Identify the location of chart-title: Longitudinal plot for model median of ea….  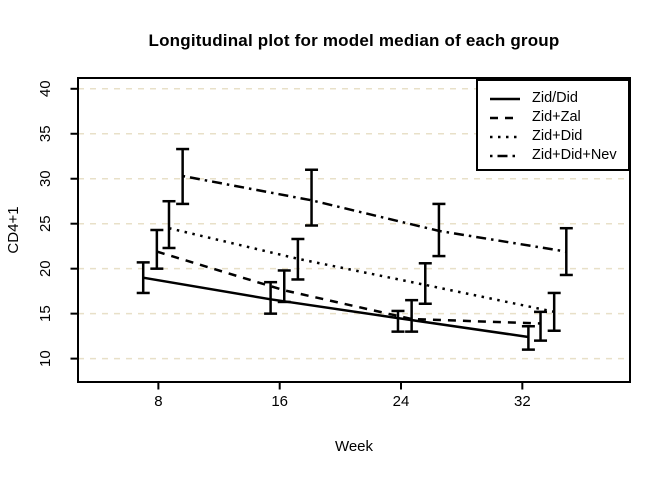
(354, 40).